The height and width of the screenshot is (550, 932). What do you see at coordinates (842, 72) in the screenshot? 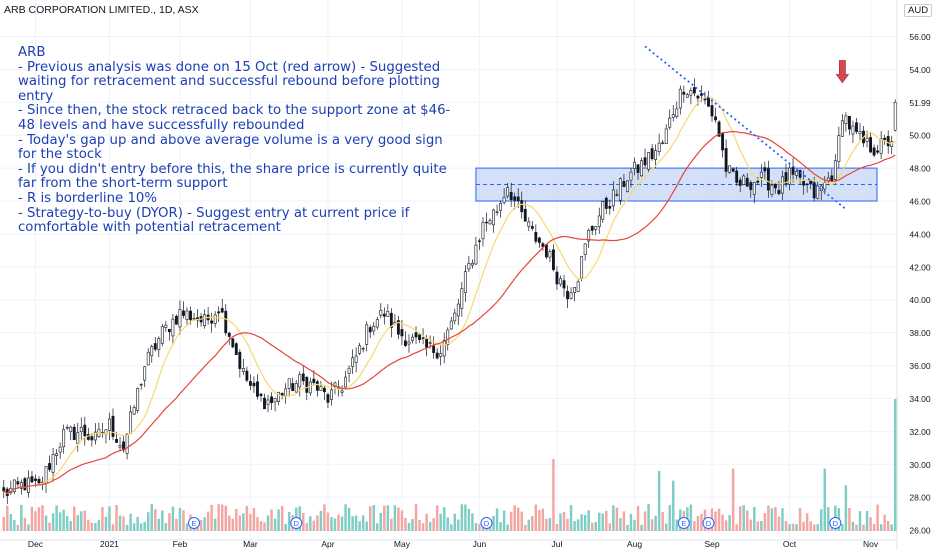
I see `arrow-group` at bounding box center [842, 72].